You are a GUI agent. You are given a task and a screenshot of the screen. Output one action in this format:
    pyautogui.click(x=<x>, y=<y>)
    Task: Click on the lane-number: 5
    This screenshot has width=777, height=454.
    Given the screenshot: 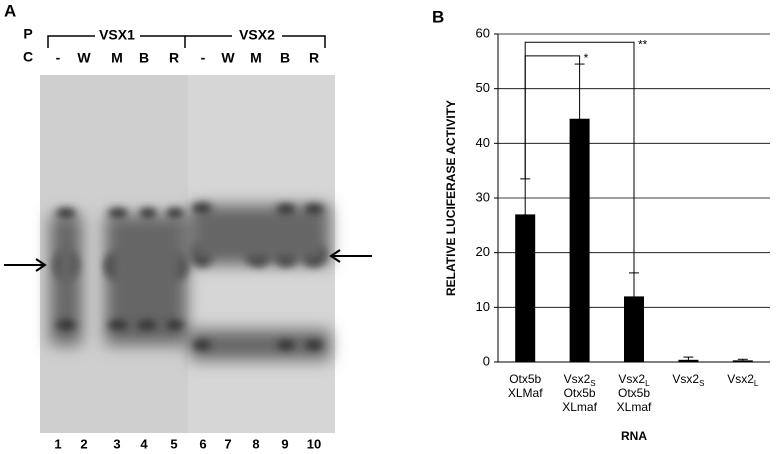 What is the action you would take?
    pyautogui.click(x=173, y=443)
    